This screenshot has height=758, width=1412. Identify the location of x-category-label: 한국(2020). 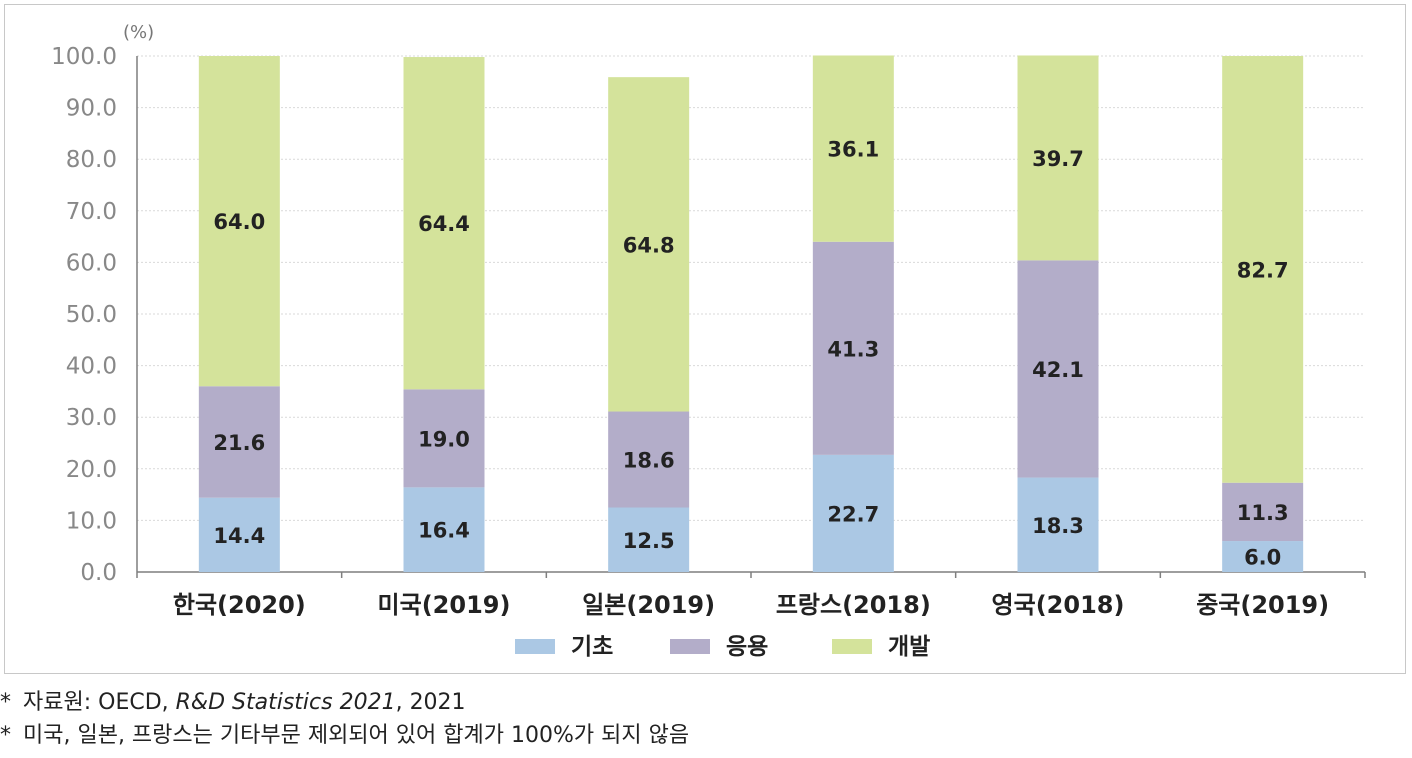
(239, 605).